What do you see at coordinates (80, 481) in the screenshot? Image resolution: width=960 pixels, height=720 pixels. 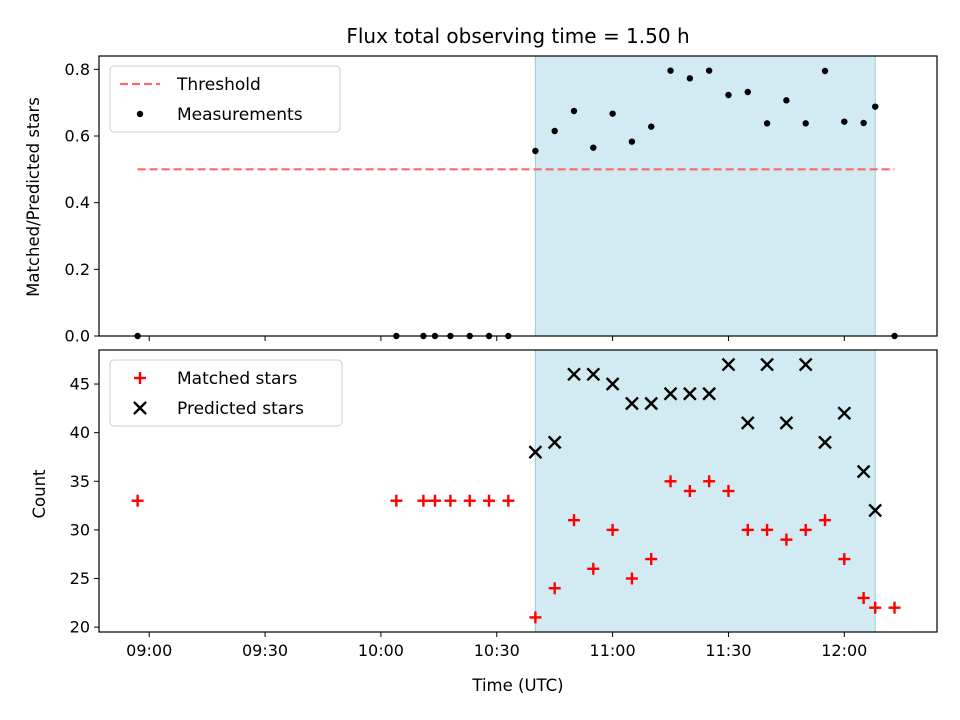 I see `bottom-ytick-label-3: 35` at bounding box center [80, 481].